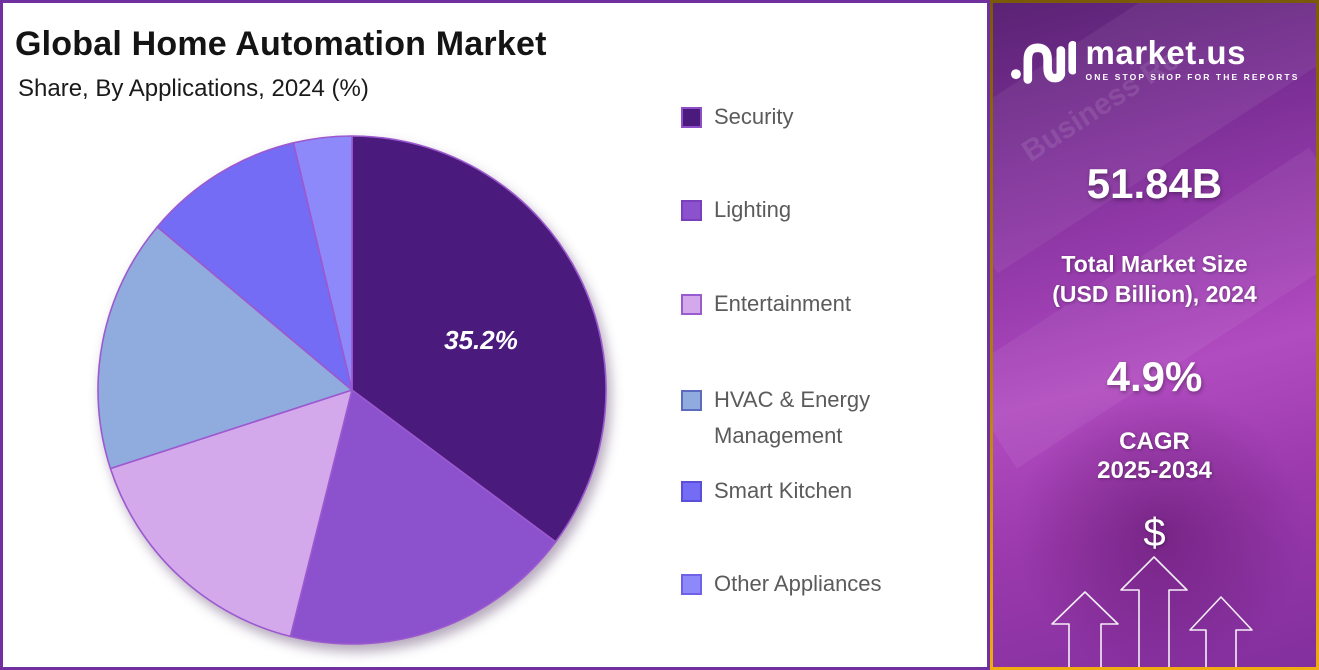 This screenshot has width=1319, height=670. I want to click on market-size-label-line2: (USD Billion), 2024, so click(1154, 294).